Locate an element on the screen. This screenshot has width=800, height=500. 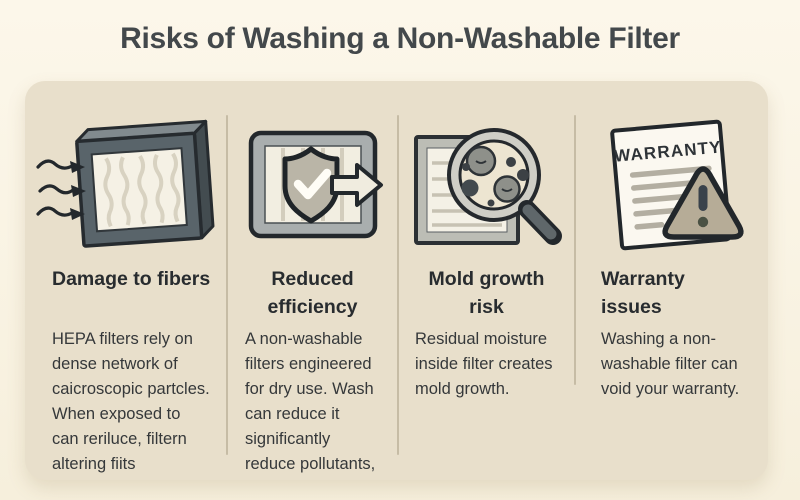
mold-magnifier-illustration is located at coordinates (487, 186).